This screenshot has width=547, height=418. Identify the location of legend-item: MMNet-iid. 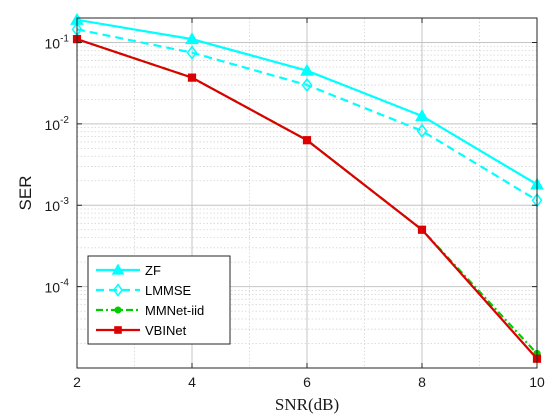
(150, 310).